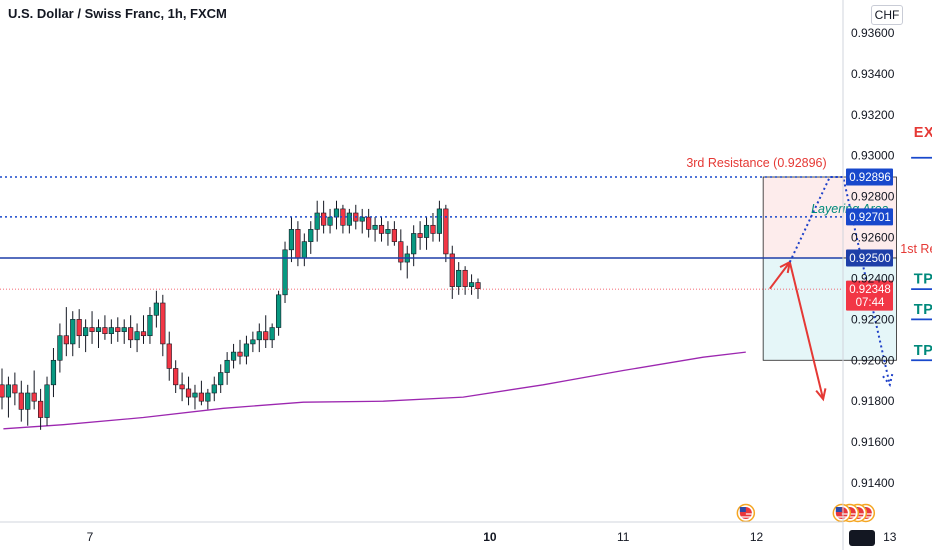 The image size is (932, 555). Describe the element at coordinates (890, 537) in the screenshot. I see `time-tick-label: 13` at that location.